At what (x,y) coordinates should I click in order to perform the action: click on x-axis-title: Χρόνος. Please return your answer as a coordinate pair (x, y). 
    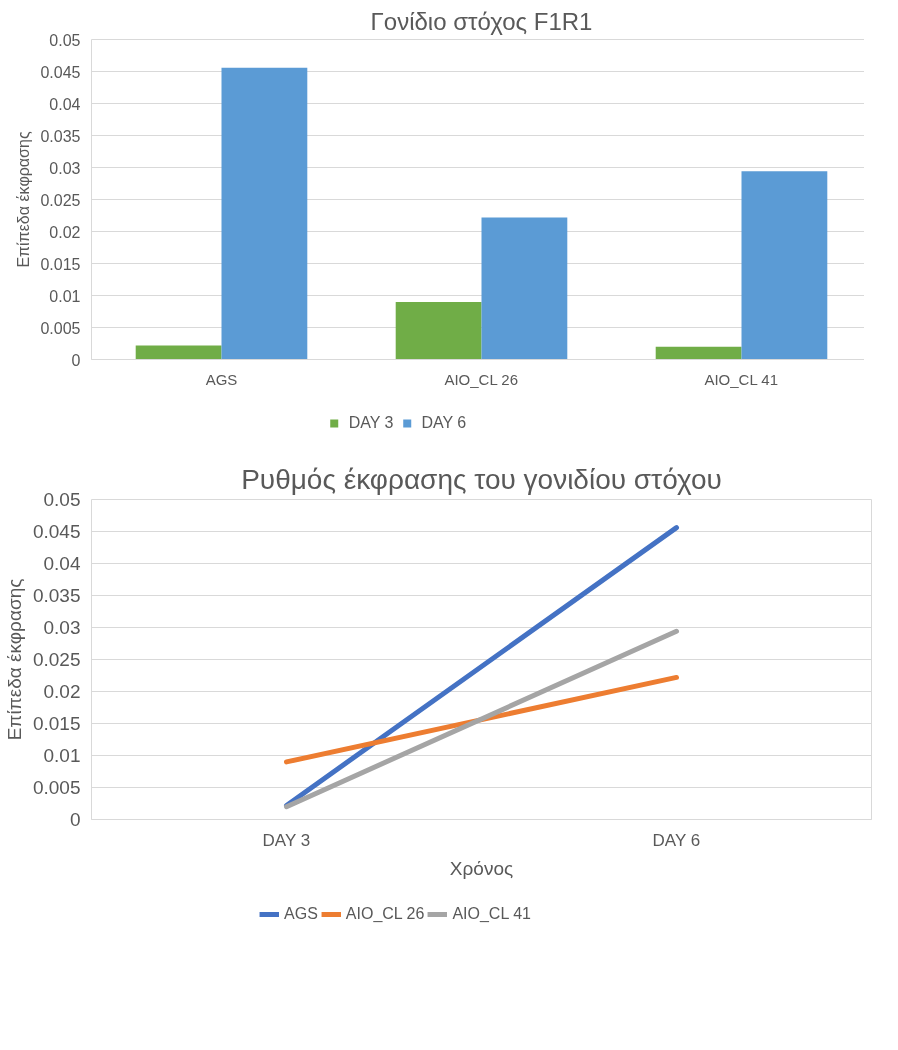
    Looking at the image, I should click on (481, 868).